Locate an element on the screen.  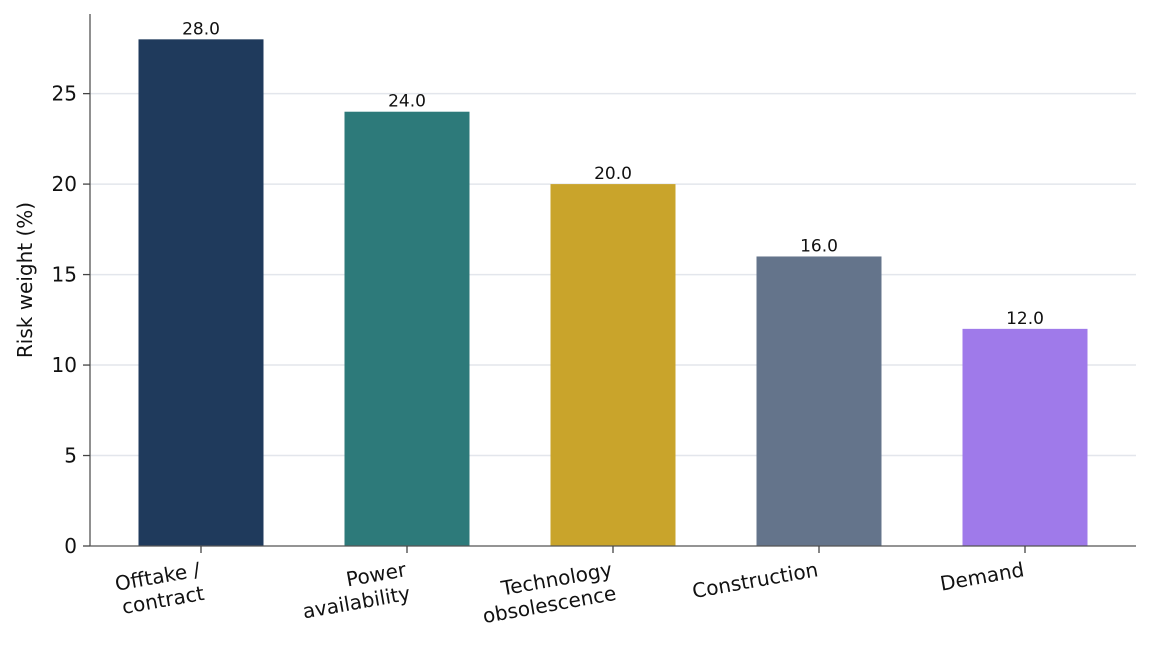
x-tick-label-line: Demand is located at coordinates (982, 576).